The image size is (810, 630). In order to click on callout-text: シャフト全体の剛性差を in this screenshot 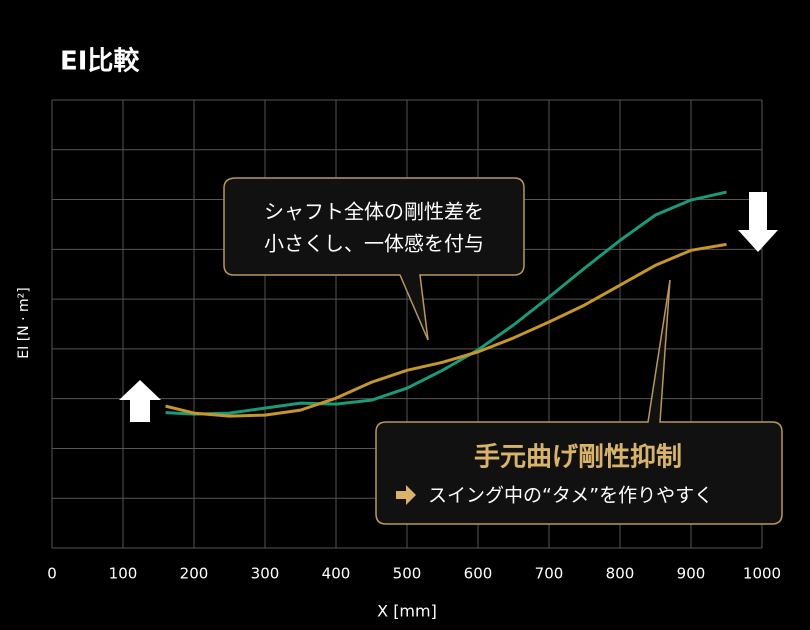, I will do `click(374, 212)`.